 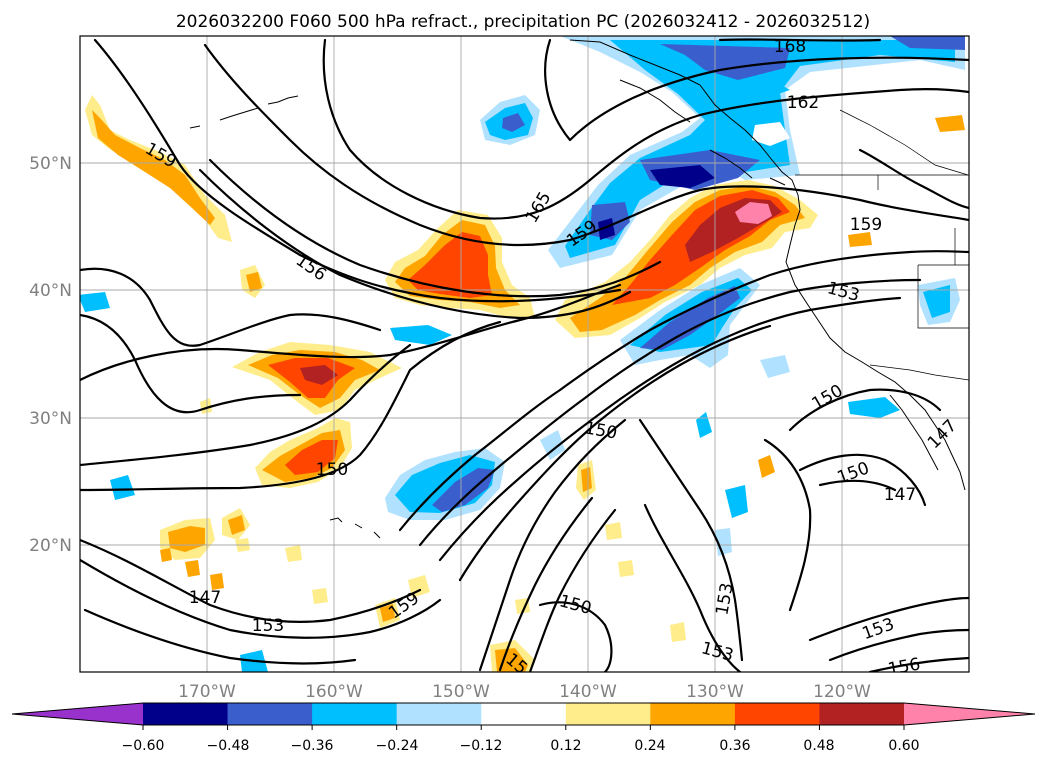 I want to click on lat-label: 40°N, so click(x=50, y=291).